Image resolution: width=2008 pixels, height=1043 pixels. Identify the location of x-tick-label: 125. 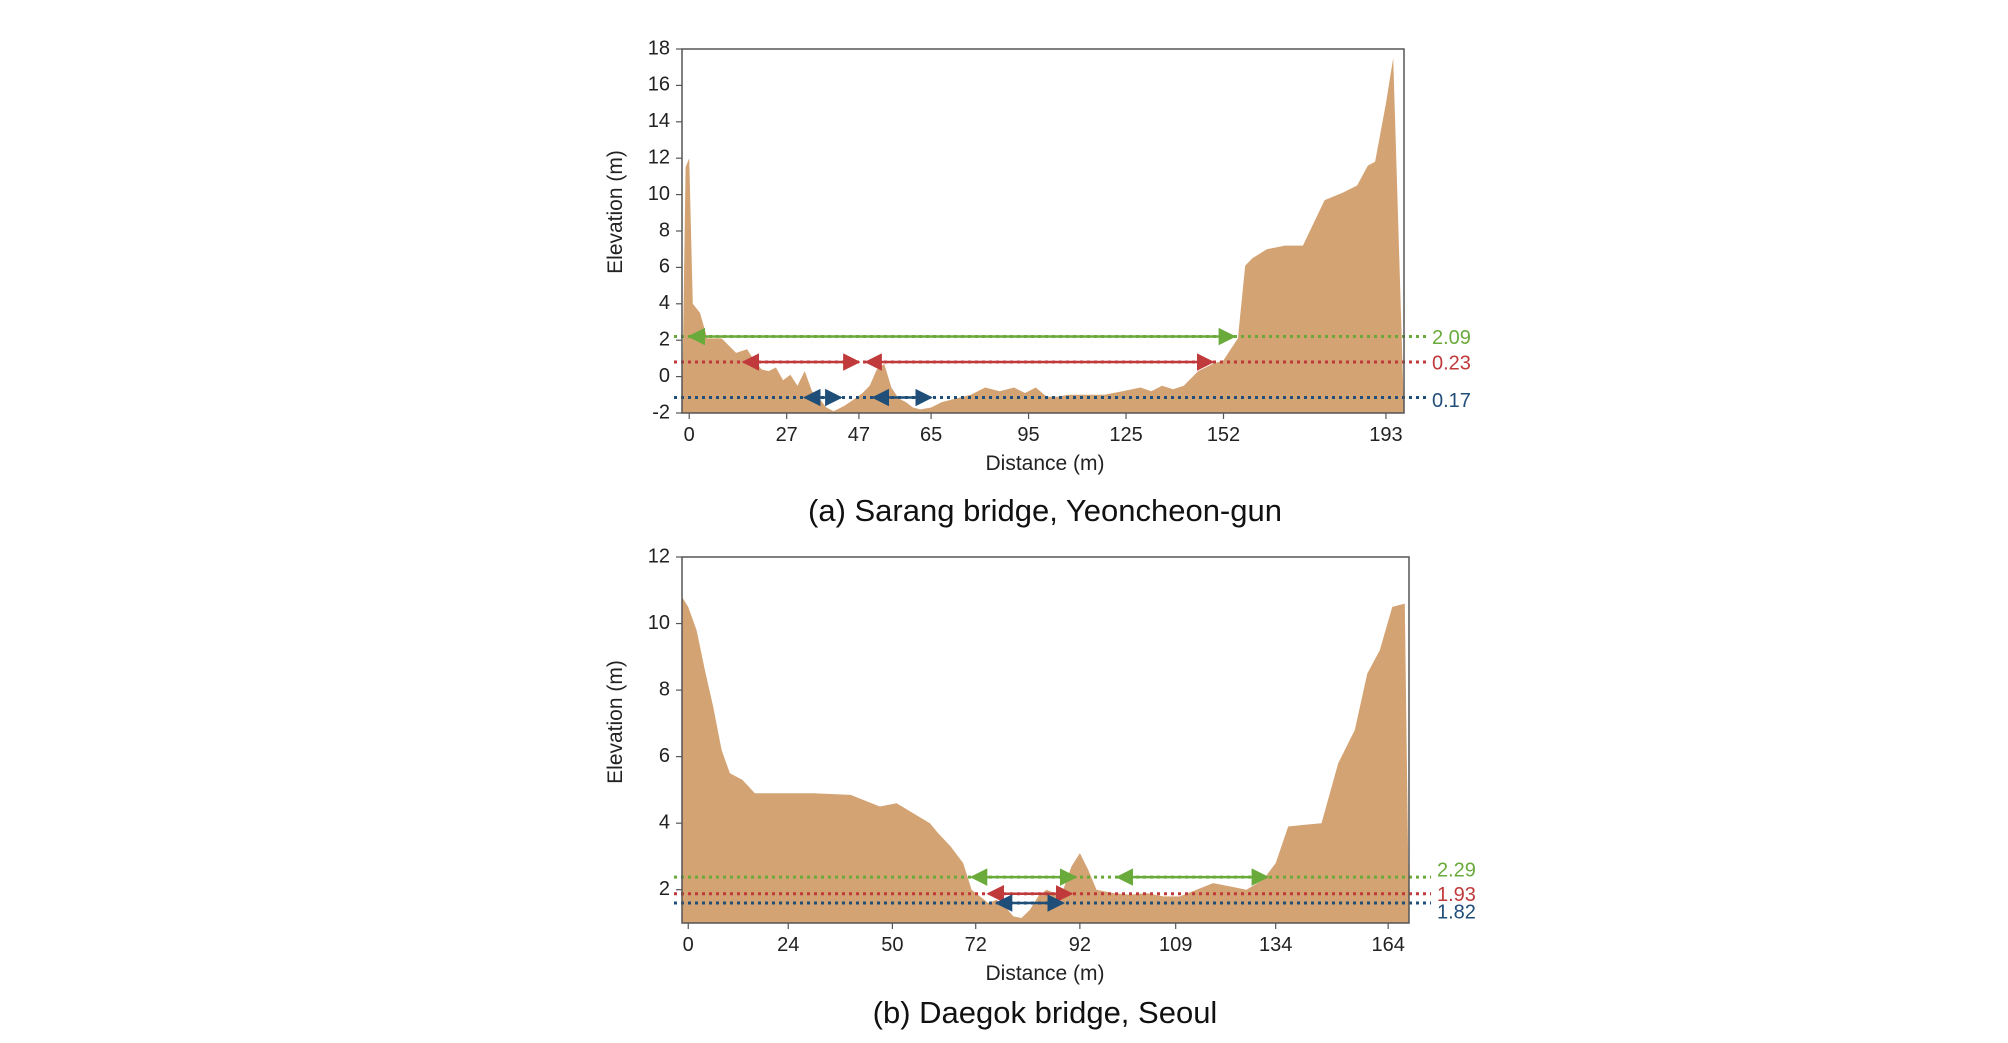
(1125, 435).